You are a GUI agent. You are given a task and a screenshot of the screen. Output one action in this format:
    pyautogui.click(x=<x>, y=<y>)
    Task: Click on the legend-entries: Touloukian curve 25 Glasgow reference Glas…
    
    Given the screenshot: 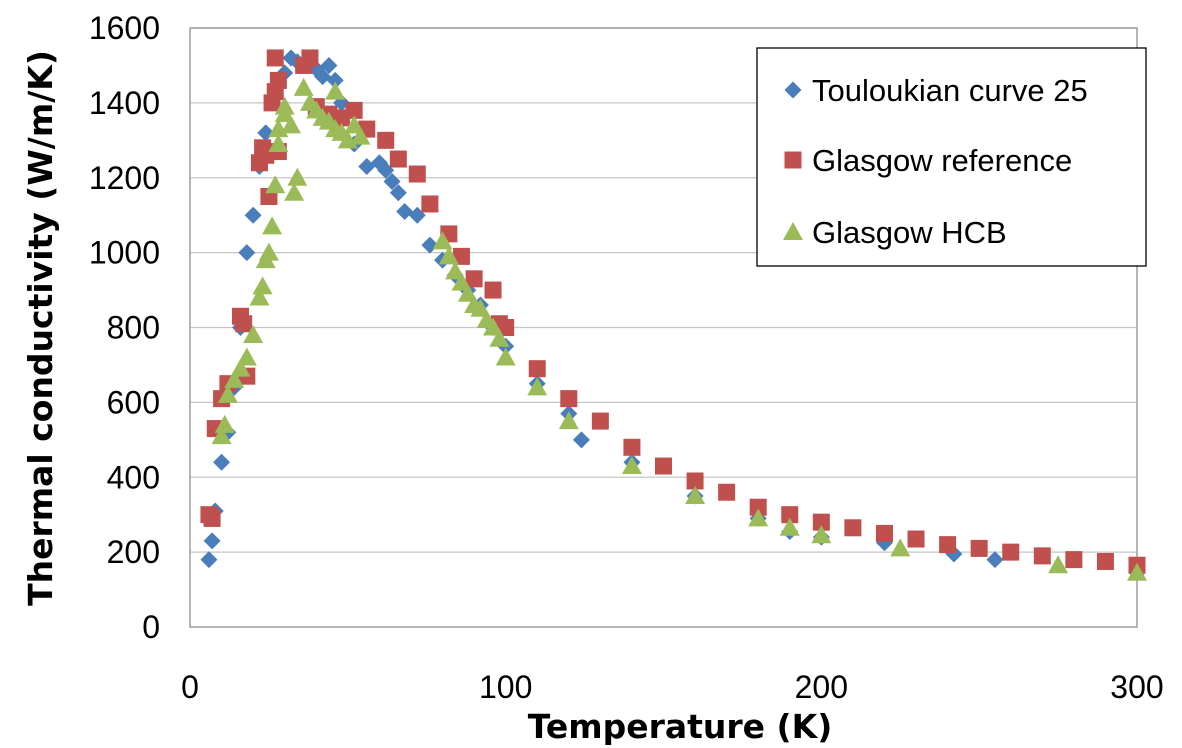 What is the action you would take?
    pyautogui.click(x=935, y=161)
    